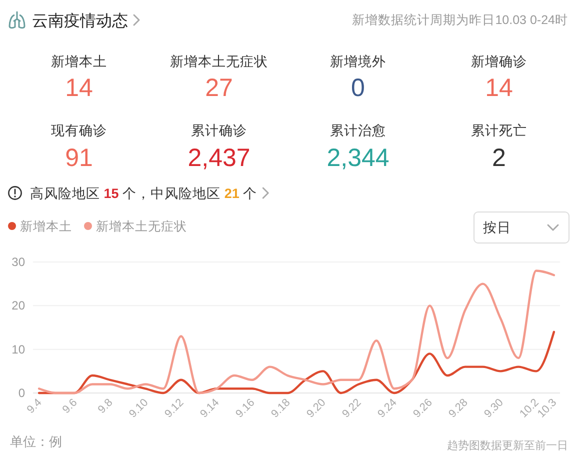 The image size is (576, 457). I want to click on line-series, so click(297, 362).